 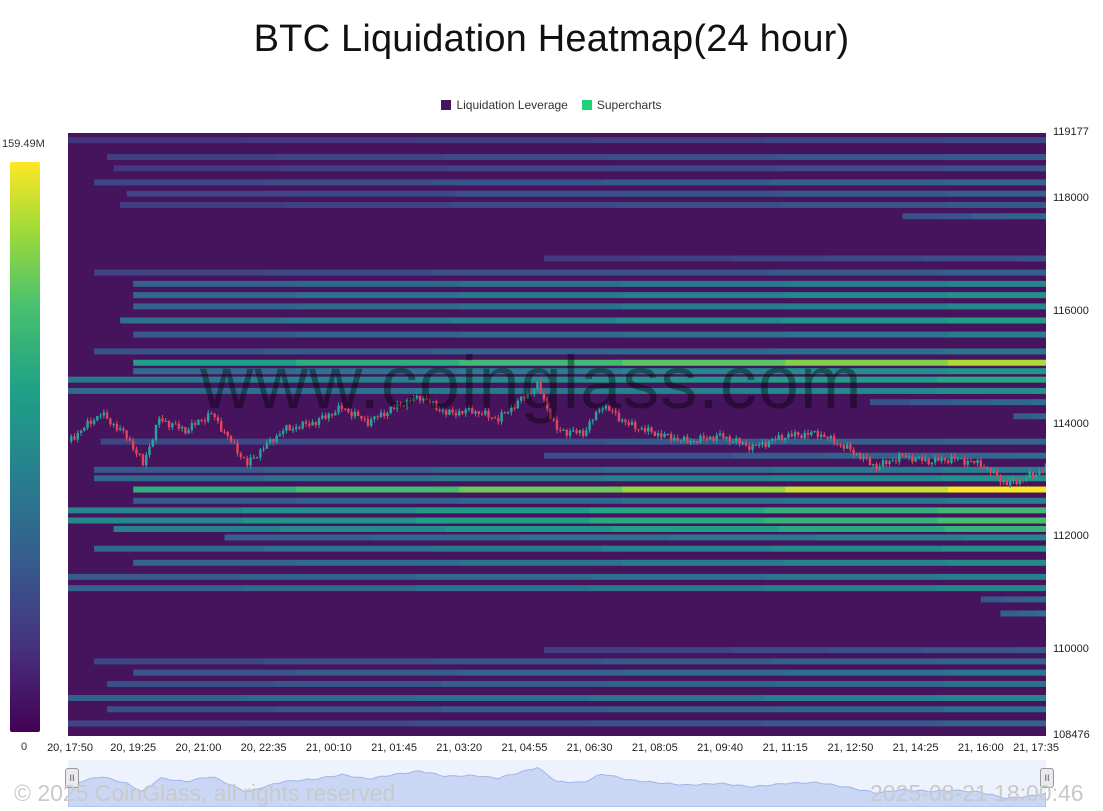 I want to click on chart-title: BTC Liquidation Heatmap(24 hour), so click(x=551, y=39).